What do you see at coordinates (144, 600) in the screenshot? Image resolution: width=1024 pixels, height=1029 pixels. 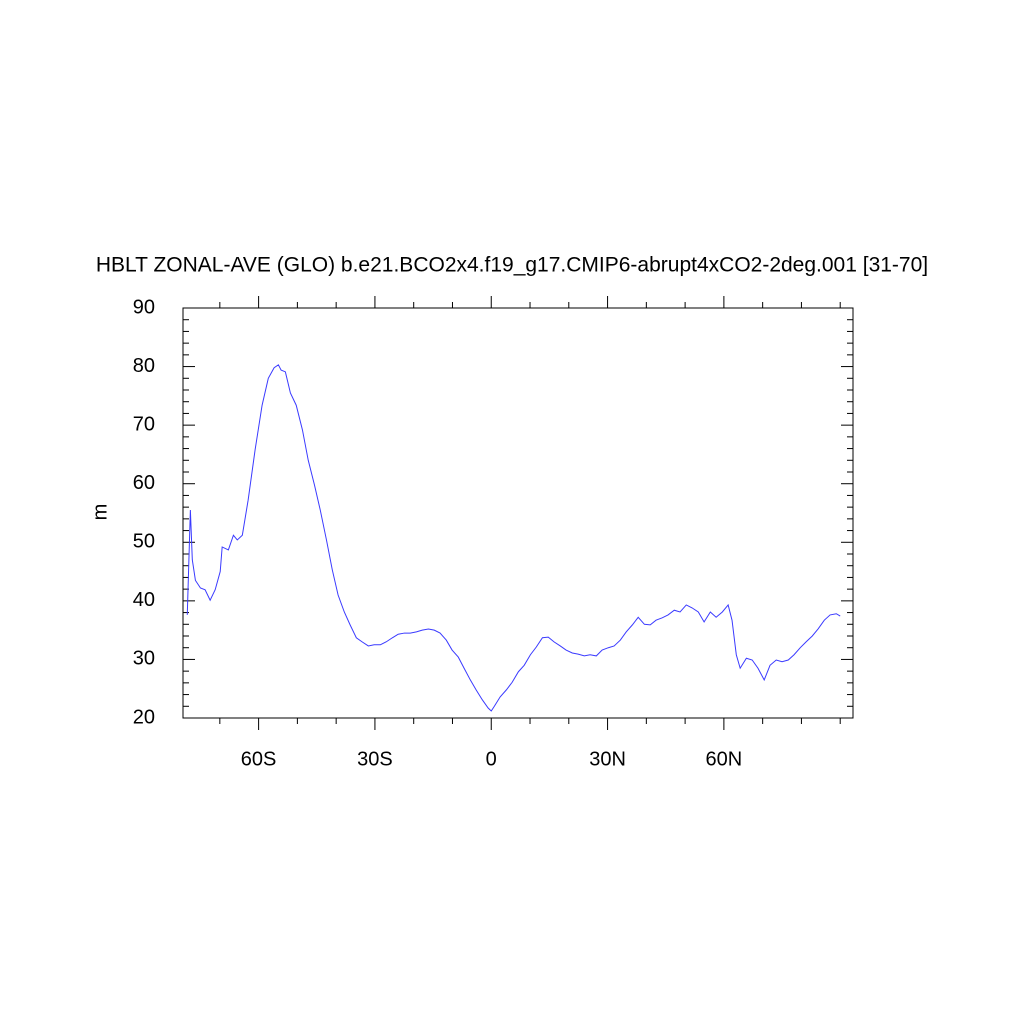 I see `y-tick-label: 40` at bounding box center [144, 600].